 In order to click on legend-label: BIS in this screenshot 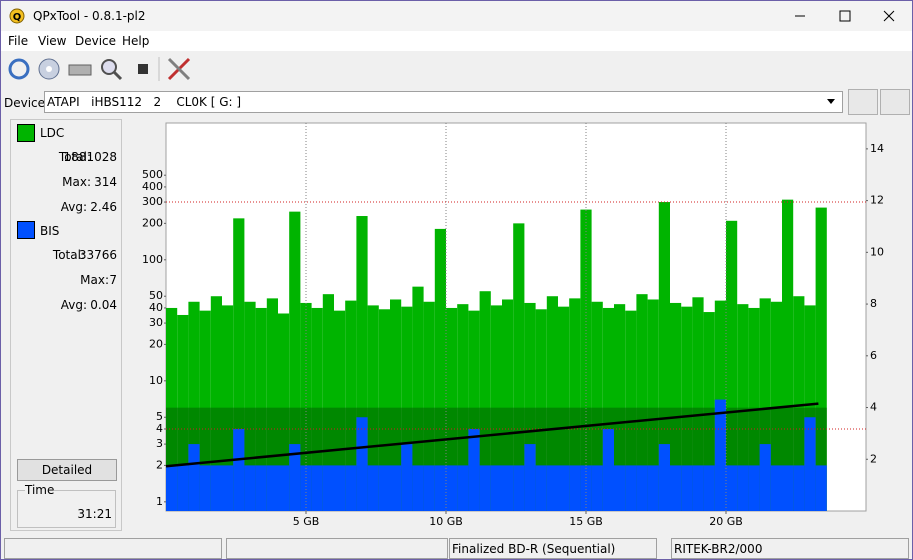, I will do `click(50, 231)`.